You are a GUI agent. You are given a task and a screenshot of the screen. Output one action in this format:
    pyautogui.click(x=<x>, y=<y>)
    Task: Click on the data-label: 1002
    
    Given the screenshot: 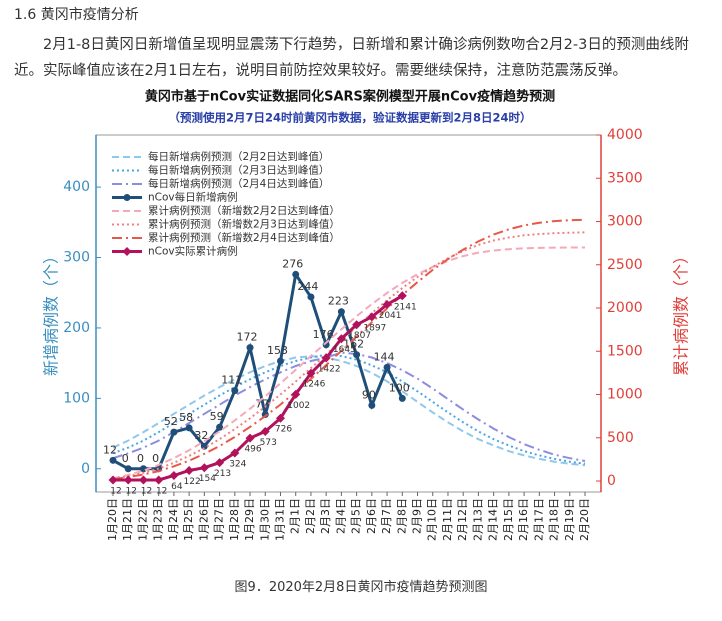 What is the action you would take?
    pyautogui.click(x=298, y=406)
    